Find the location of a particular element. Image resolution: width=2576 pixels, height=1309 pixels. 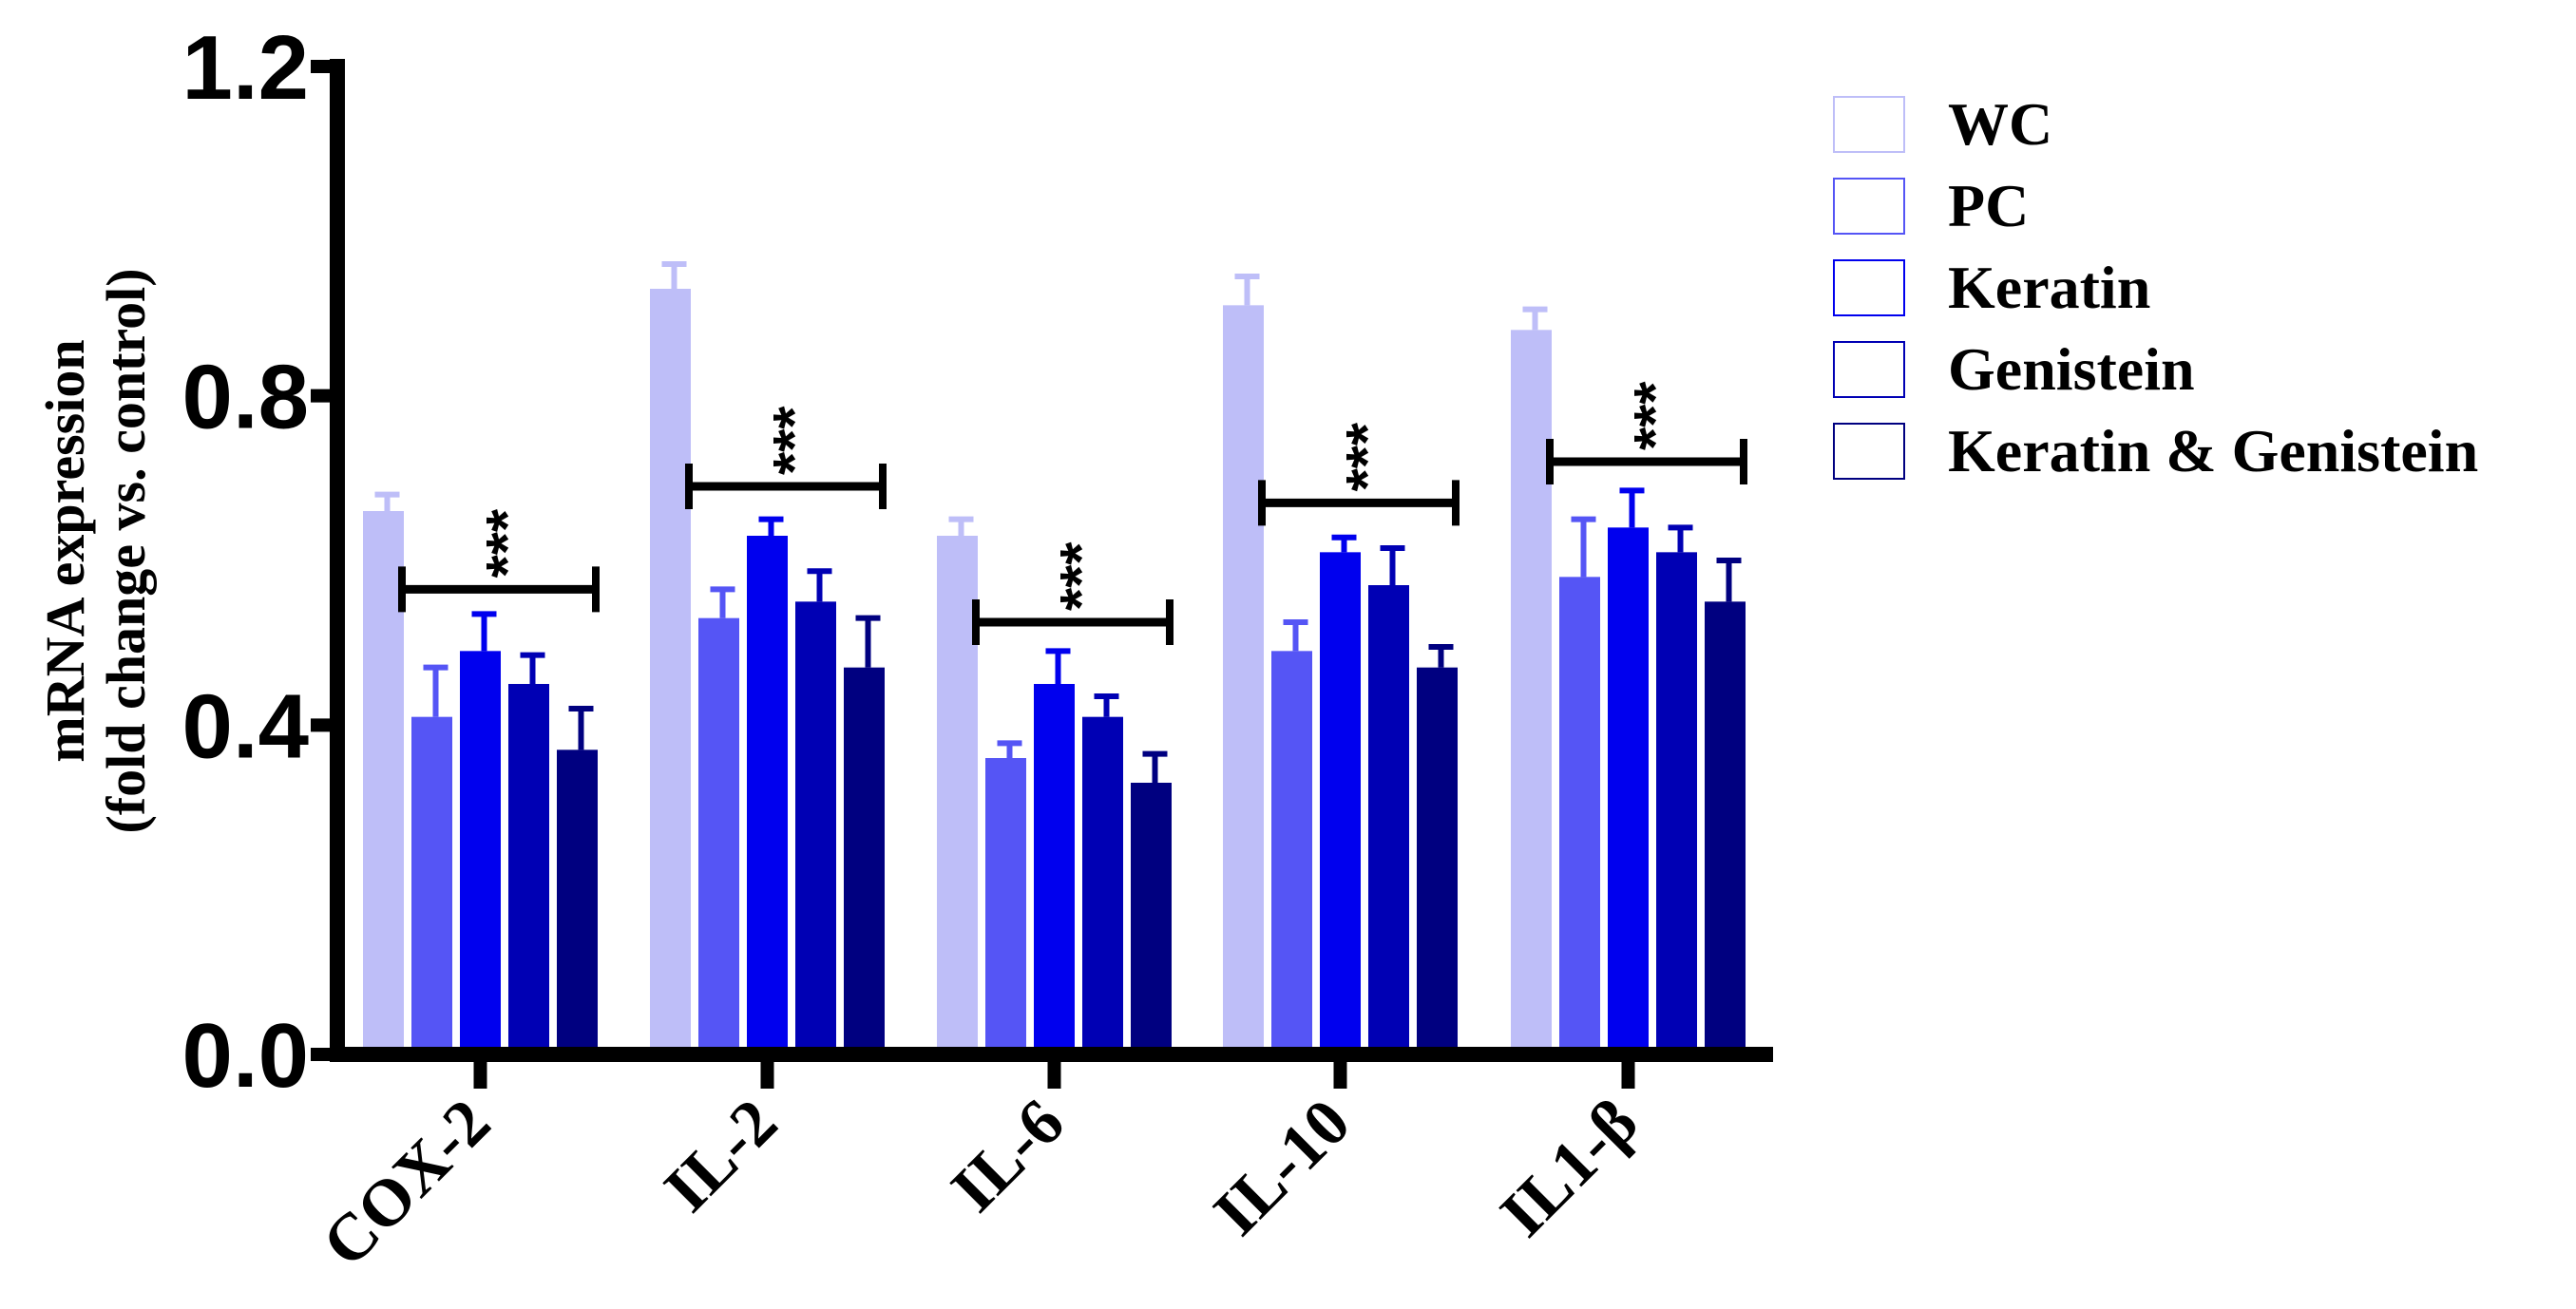

legend-label: Keratin is located at coordinates (2049, 287).